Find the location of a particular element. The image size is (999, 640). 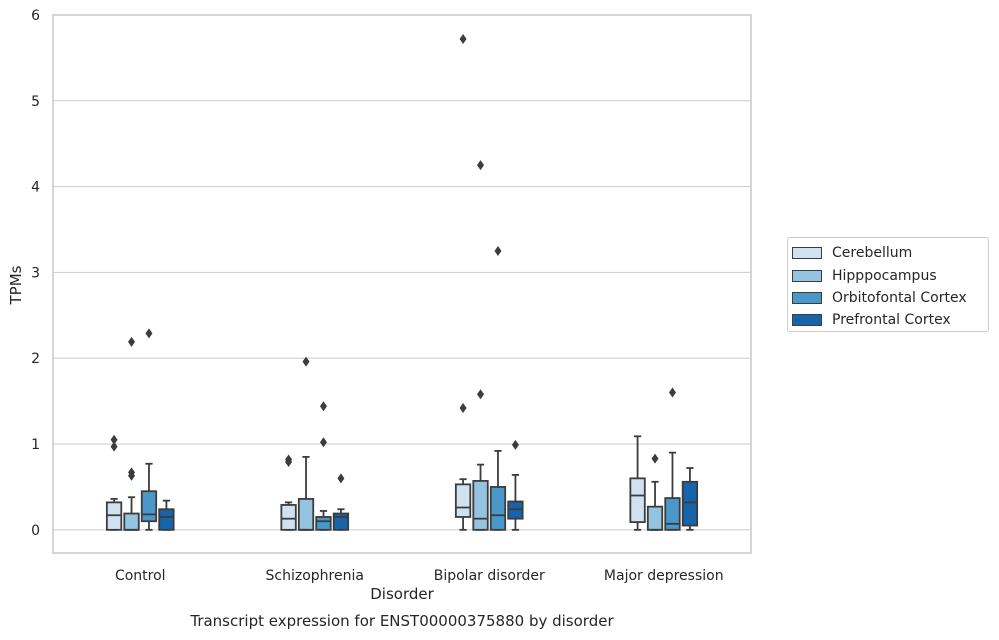

y-tick-label-1: 1 is located at coordinates (35, 445).